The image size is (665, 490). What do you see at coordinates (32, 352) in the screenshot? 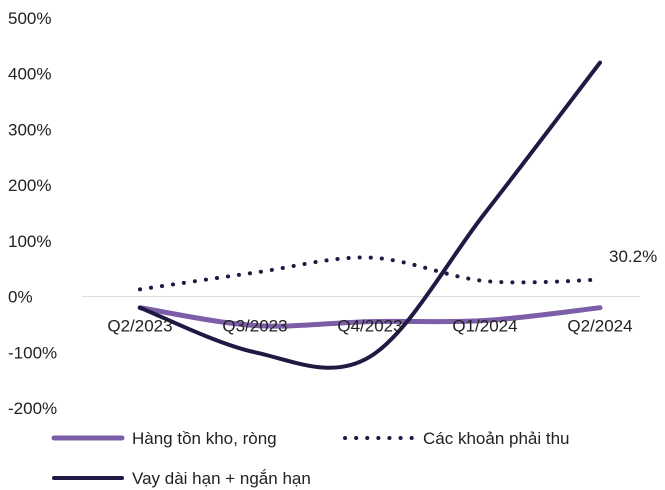
I see `y-tick-label: -100%` at bounding box center [32, 352].